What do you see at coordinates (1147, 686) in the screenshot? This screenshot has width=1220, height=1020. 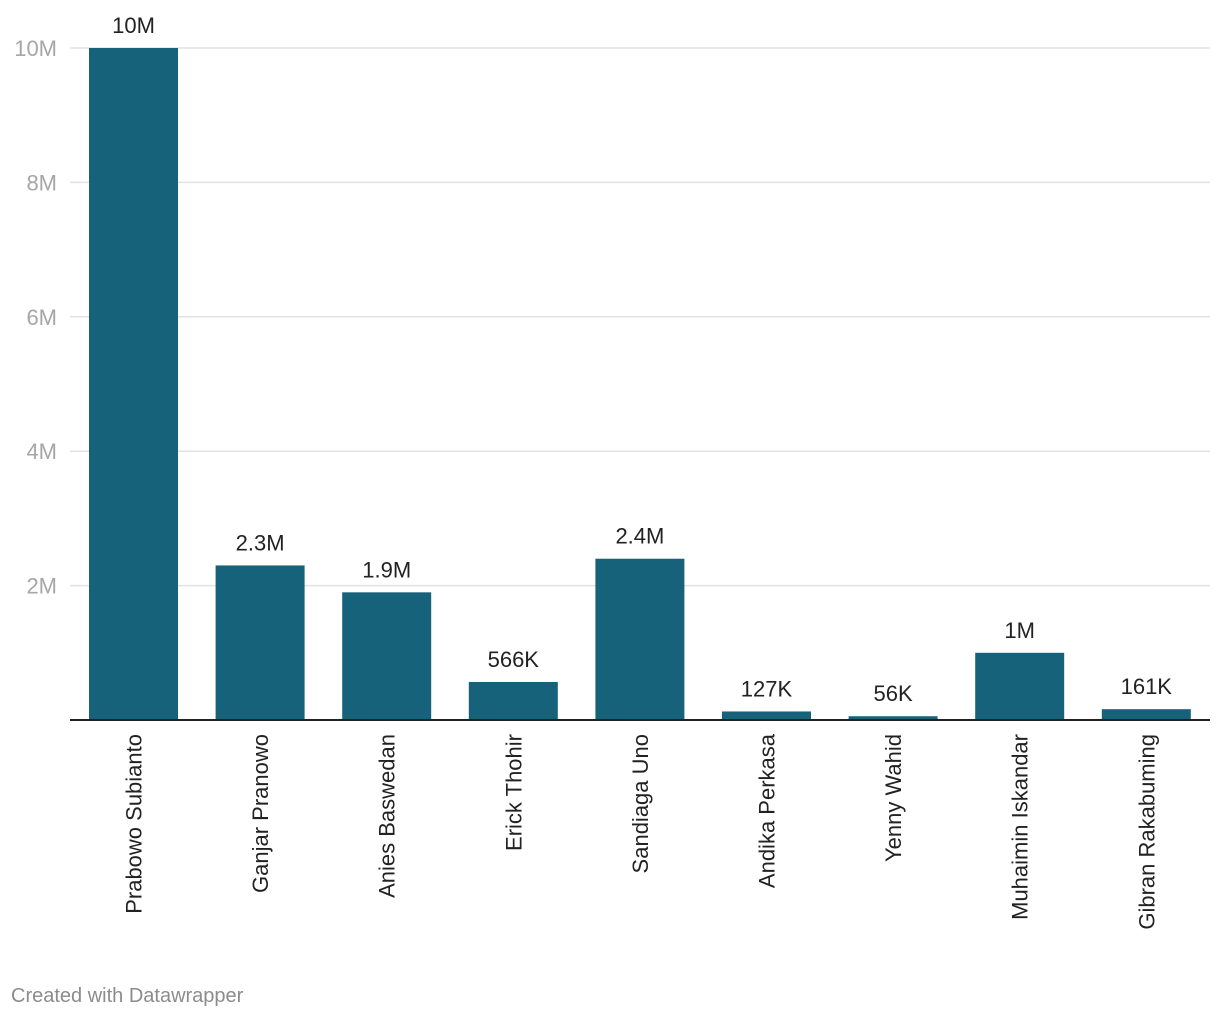 I see `bar-value-label: 161K` at bounding box center [1147, 686].